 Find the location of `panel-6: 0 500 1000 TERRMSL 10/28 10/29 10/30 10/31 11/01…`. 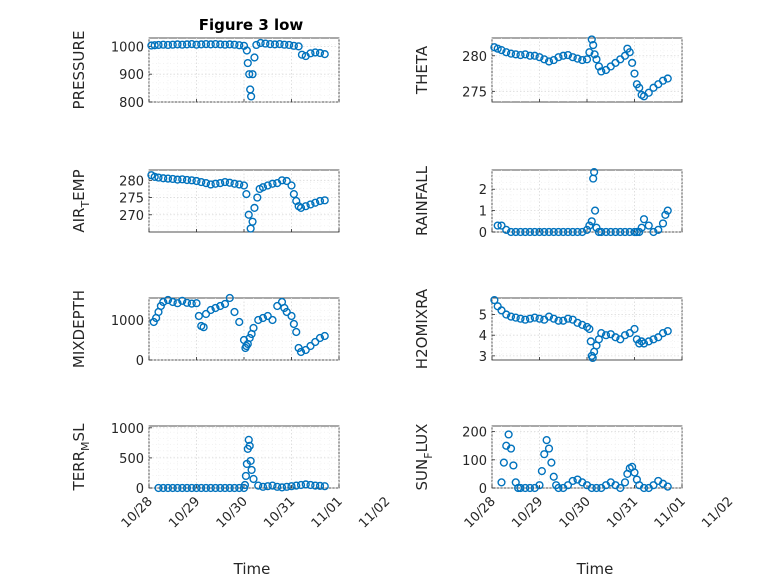

panel-6: 0 500 1000 TERRMSL 10/28 10/29 10/30 10/31 11/01… is located at coordinates (231, 500).